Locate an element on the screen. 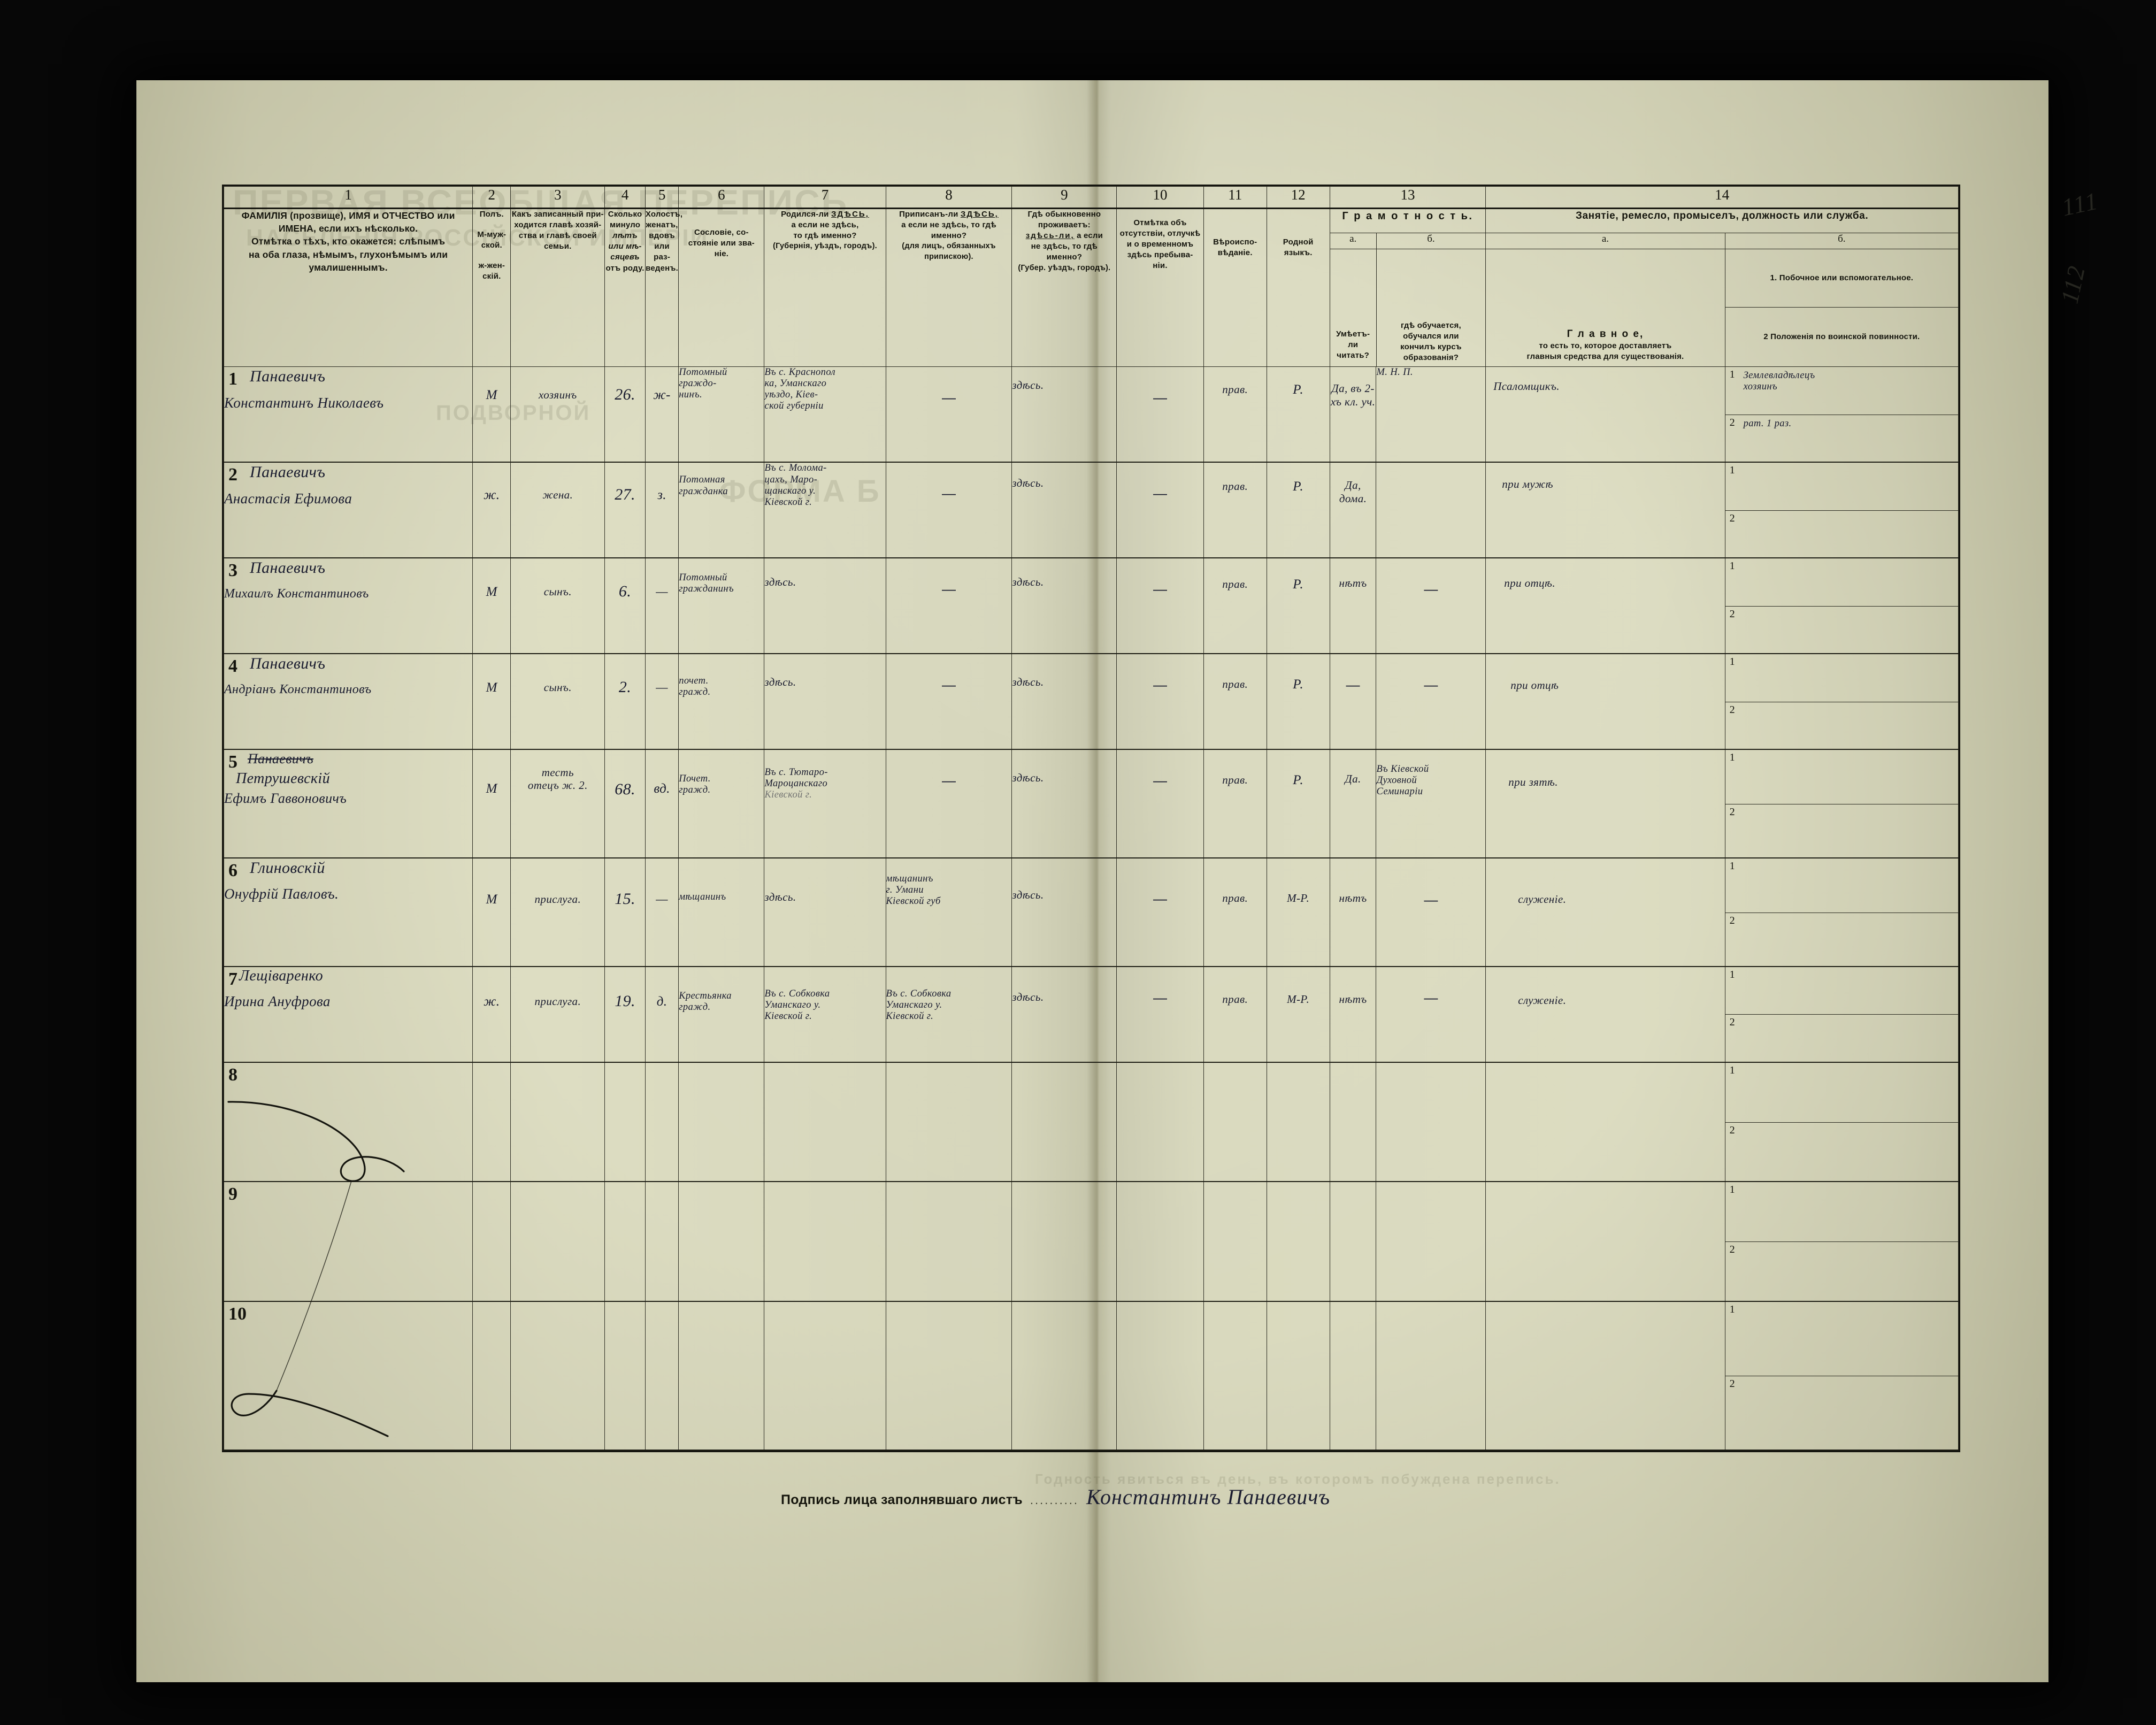  cell-name: 2 Панаевичъ Анастасiя Ефимова is located at coordinates (348, 510).